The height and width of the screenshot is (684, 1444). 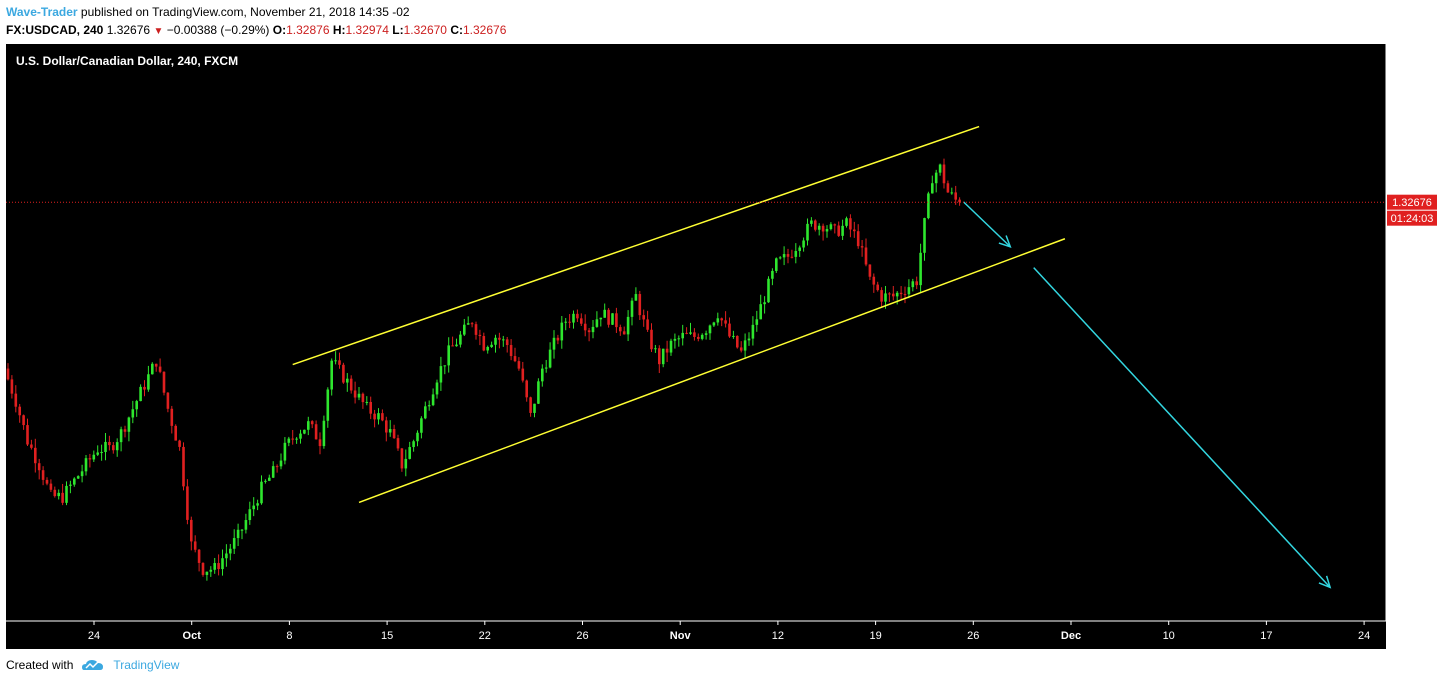 I want to click on y-tick-label: 1.34500, so click(x=1412, y=57).